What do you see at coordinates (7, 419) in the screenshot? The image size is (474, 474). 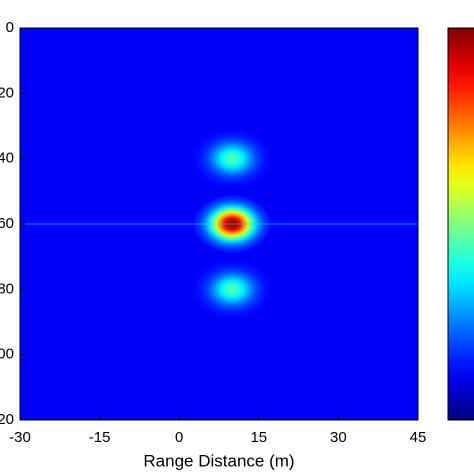 I see `y-tick-label: 120` at bounding box center [7, 419].